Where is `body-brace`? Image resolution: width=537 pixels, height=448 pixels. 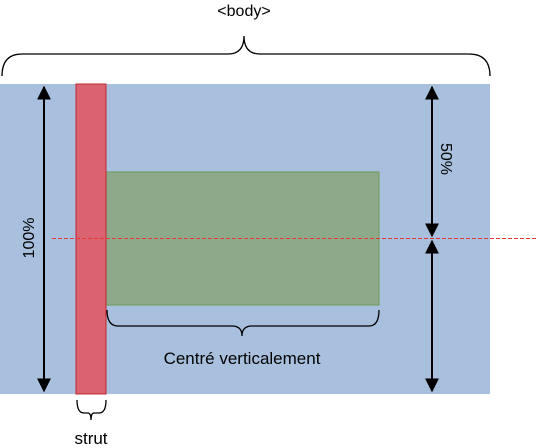 body-brace is located at coordinates (246, 56).